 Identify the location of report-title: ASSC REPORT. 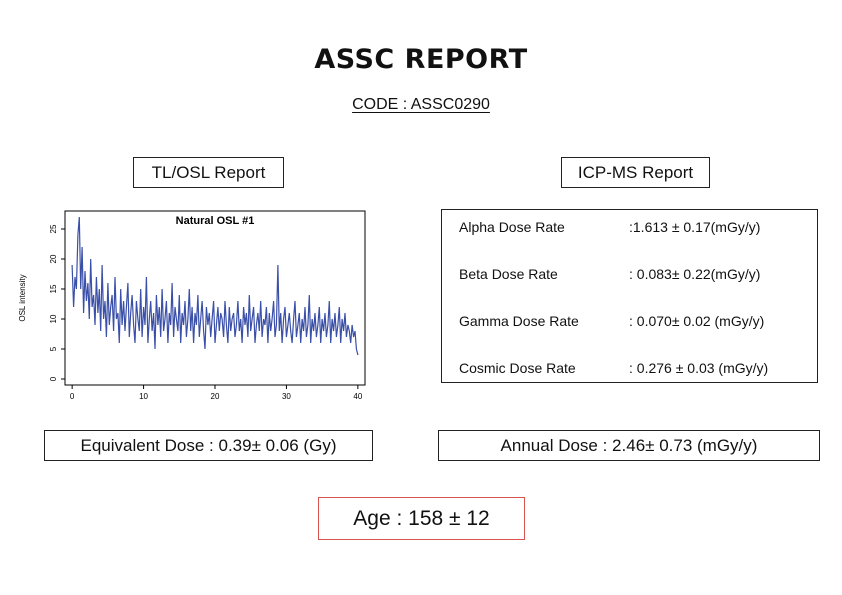
(421, 59).